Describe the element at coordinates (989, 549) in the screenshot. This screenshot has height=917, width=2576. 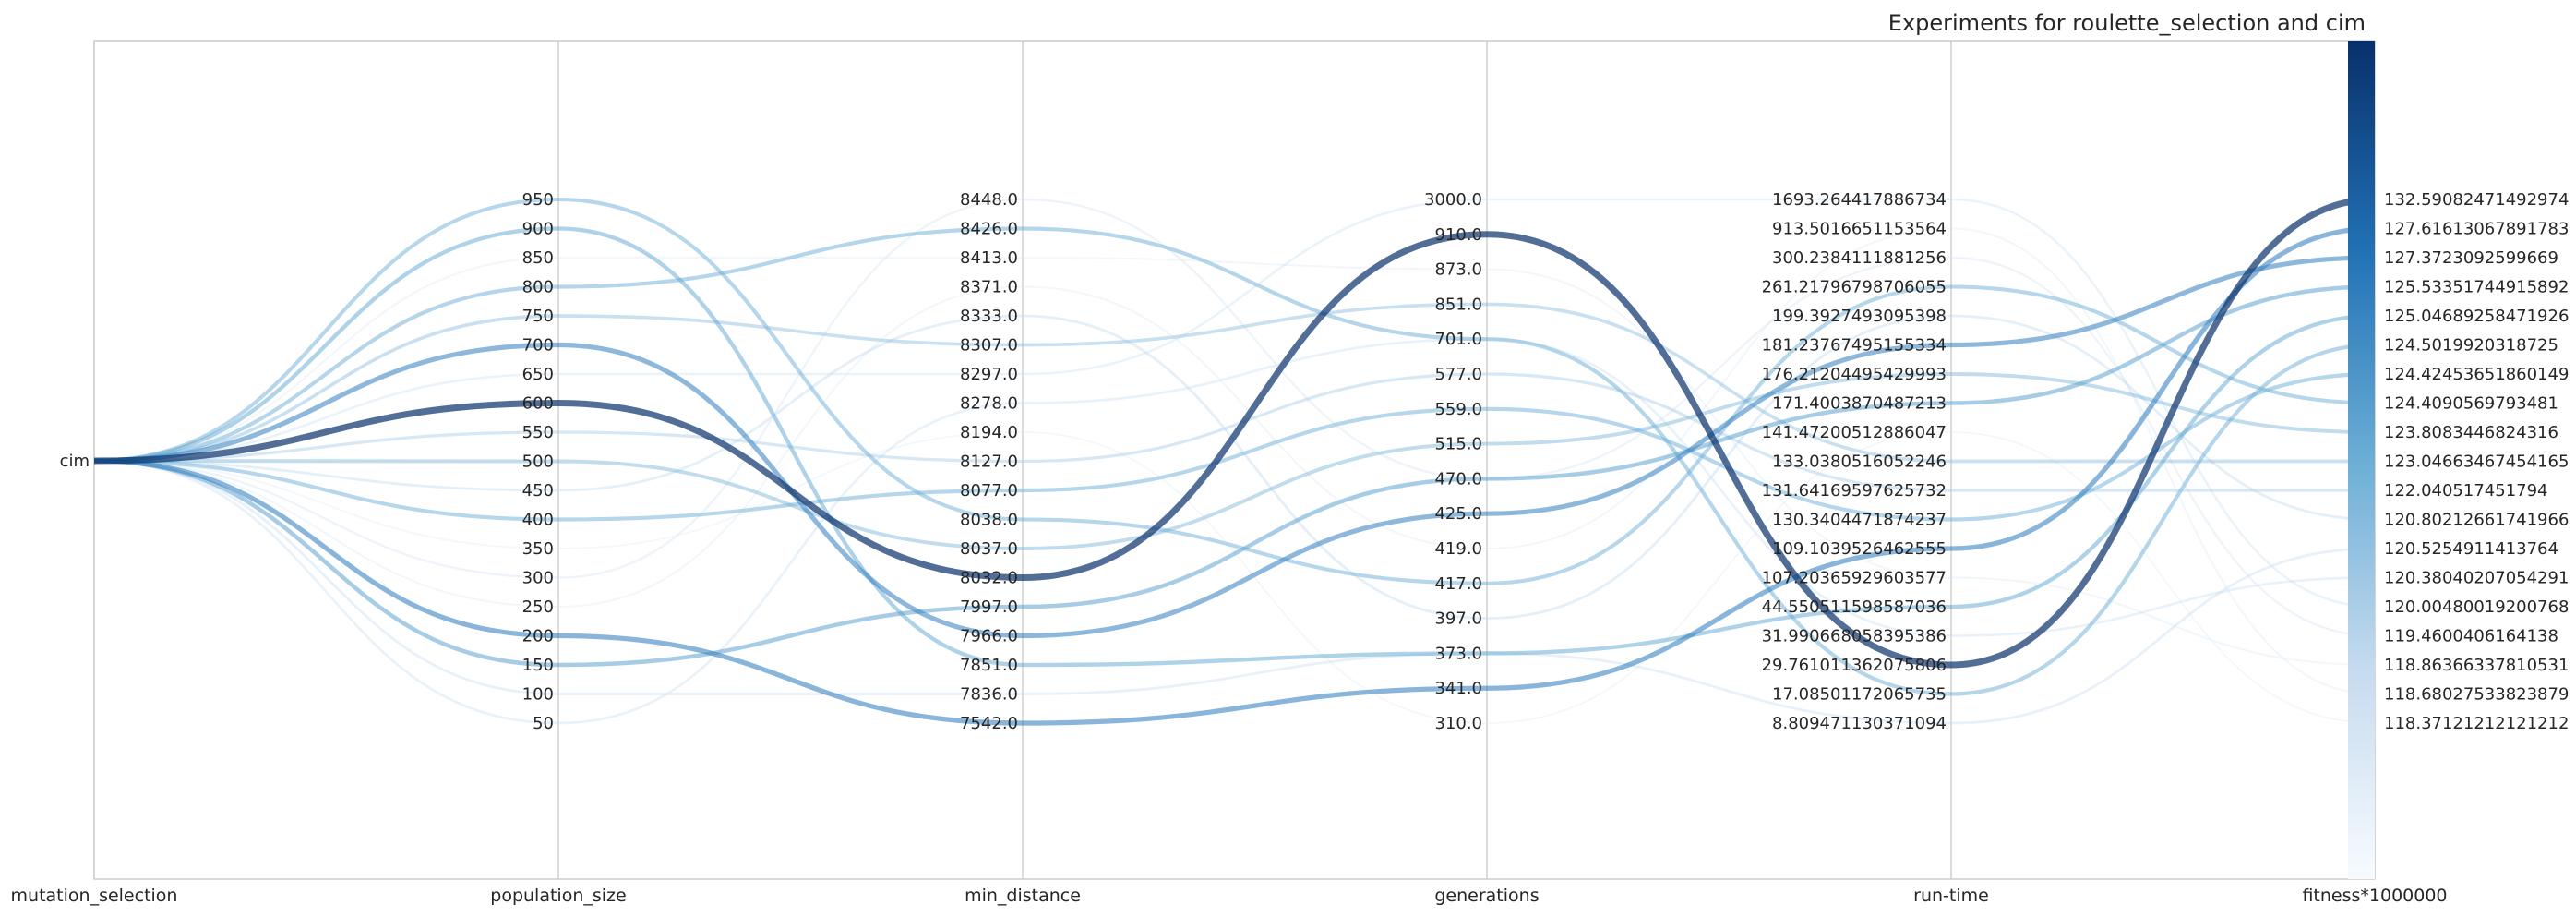
I see `tick-label: 8037.0` at that location.